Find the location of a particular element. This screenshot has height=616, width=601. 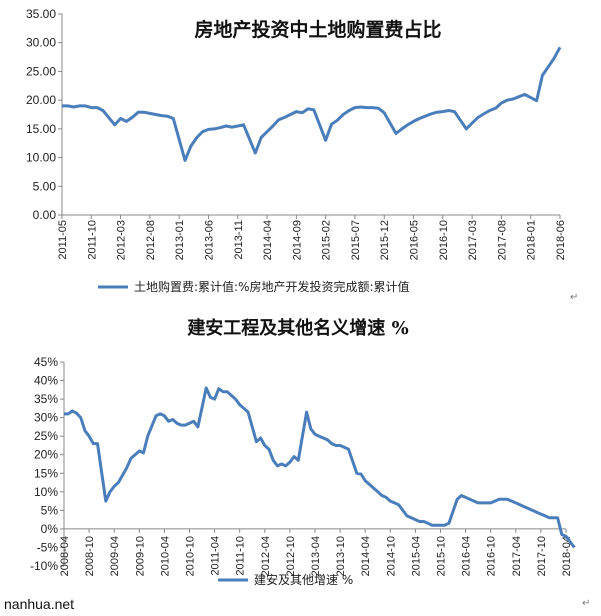

x-tick-label: 2012-08 is located at coordinates (151, 240).